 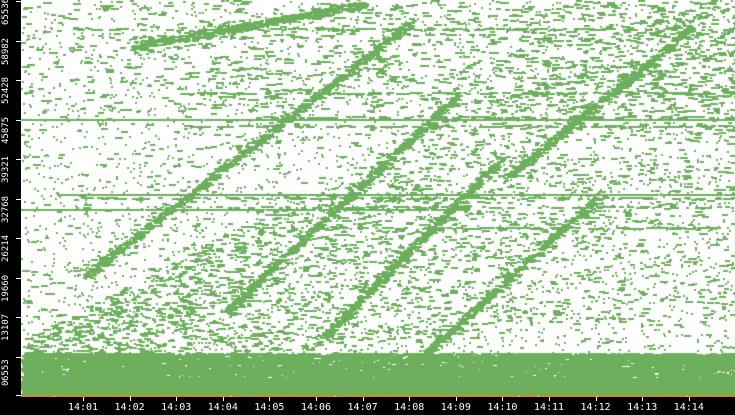 What do you see at coordinates (129, 407) in the screenshot?
I see `x-tick-label: 14:02` at bounding box center [129, 407].